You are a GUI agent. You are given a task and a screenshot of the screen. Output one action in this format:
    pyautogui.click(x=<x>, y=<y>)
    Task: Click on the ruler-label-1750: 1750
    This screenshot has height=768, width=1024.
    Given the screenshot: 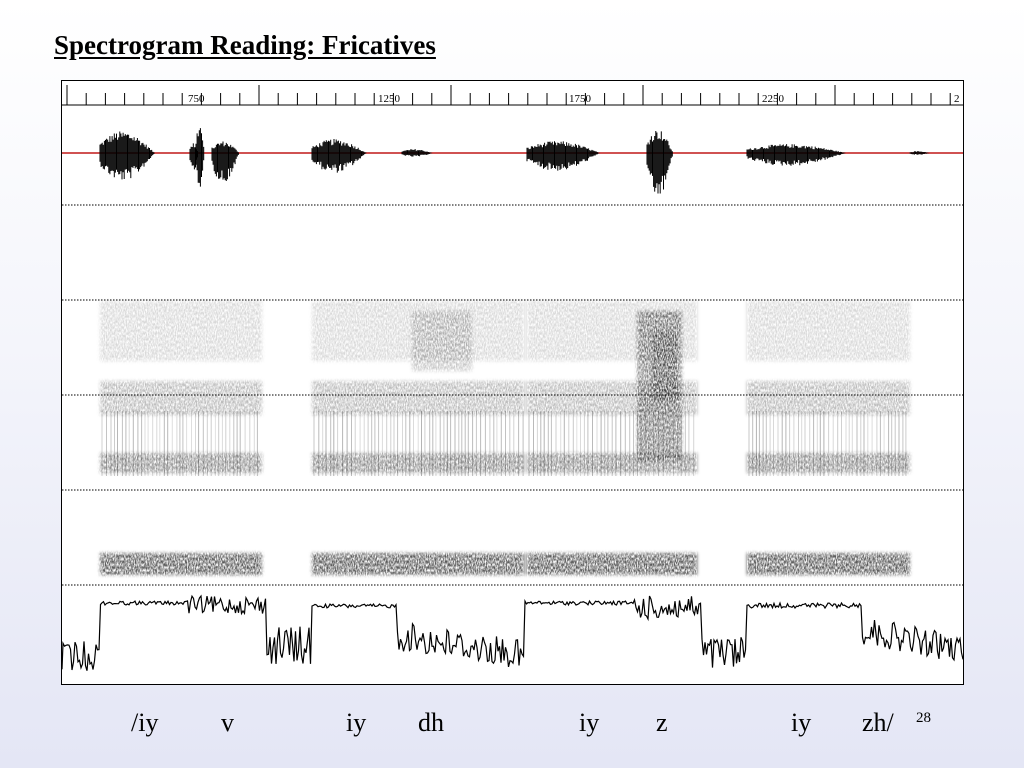 What is the action you would take?
    pyautogui.click(x=580, y=99)
    